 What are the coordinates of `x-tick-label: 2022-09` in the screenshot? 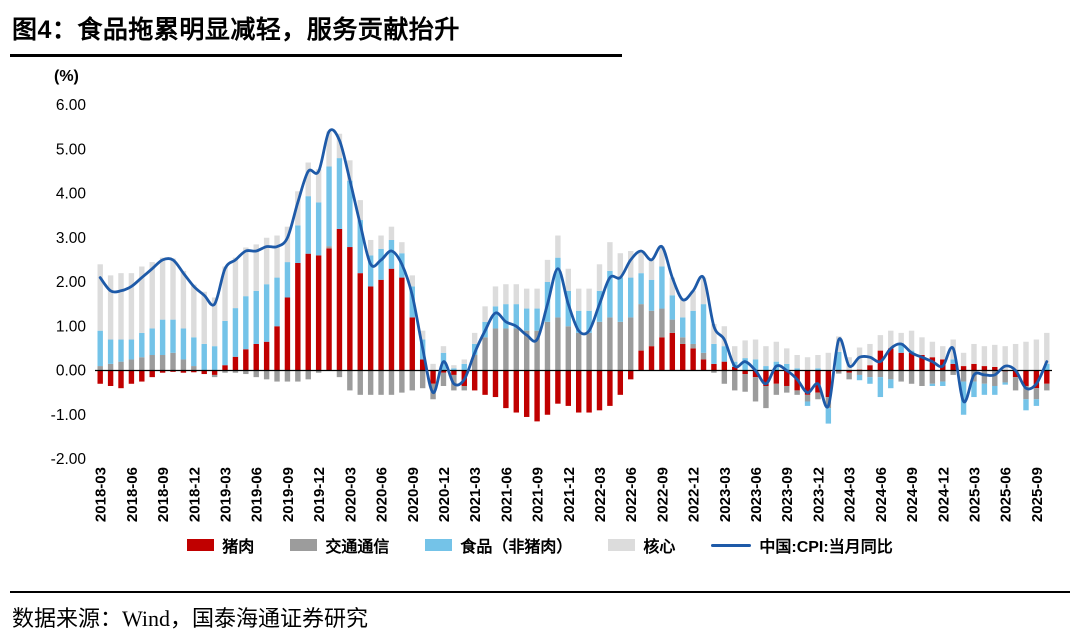 It's located at (662, 494).